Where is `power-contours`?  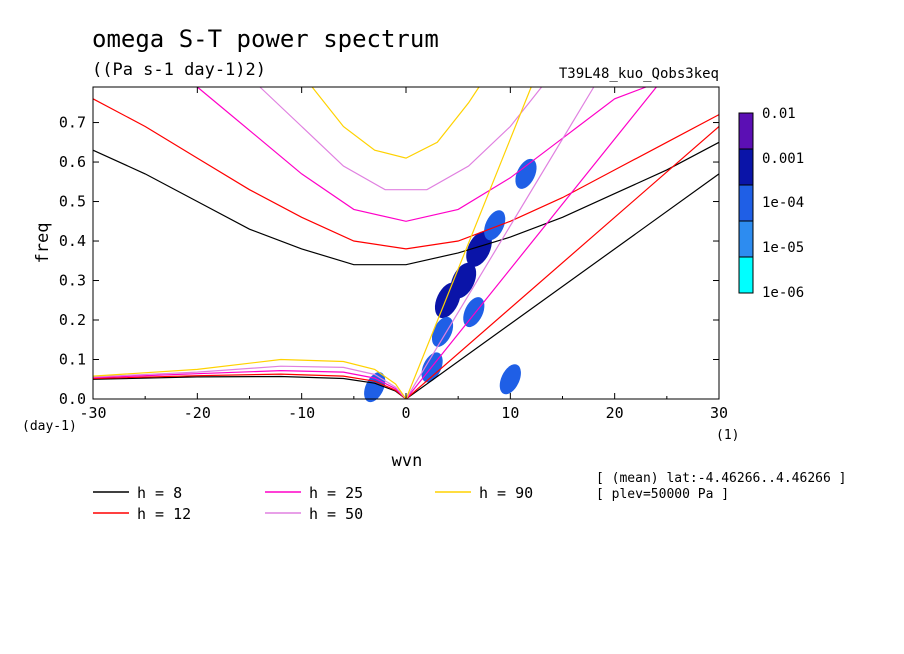 power-contours is located at coordinates (450, 280).